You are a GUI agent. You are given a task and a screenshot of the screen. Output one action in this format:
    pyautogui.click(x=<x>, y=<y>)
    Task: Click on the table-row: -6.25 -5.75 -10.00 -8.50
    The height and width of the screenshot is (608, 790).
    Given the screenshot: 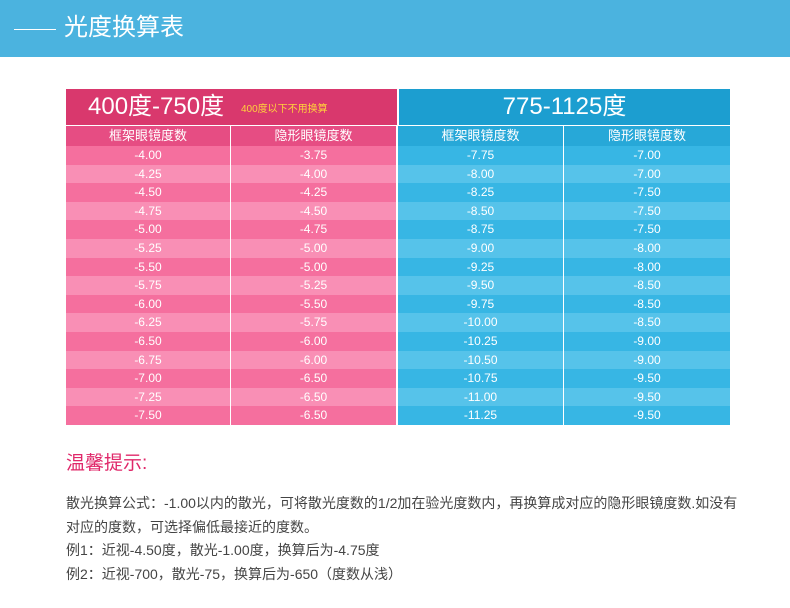 What is the action you would take?
    pyautogui.click(x=398, y=322)
    